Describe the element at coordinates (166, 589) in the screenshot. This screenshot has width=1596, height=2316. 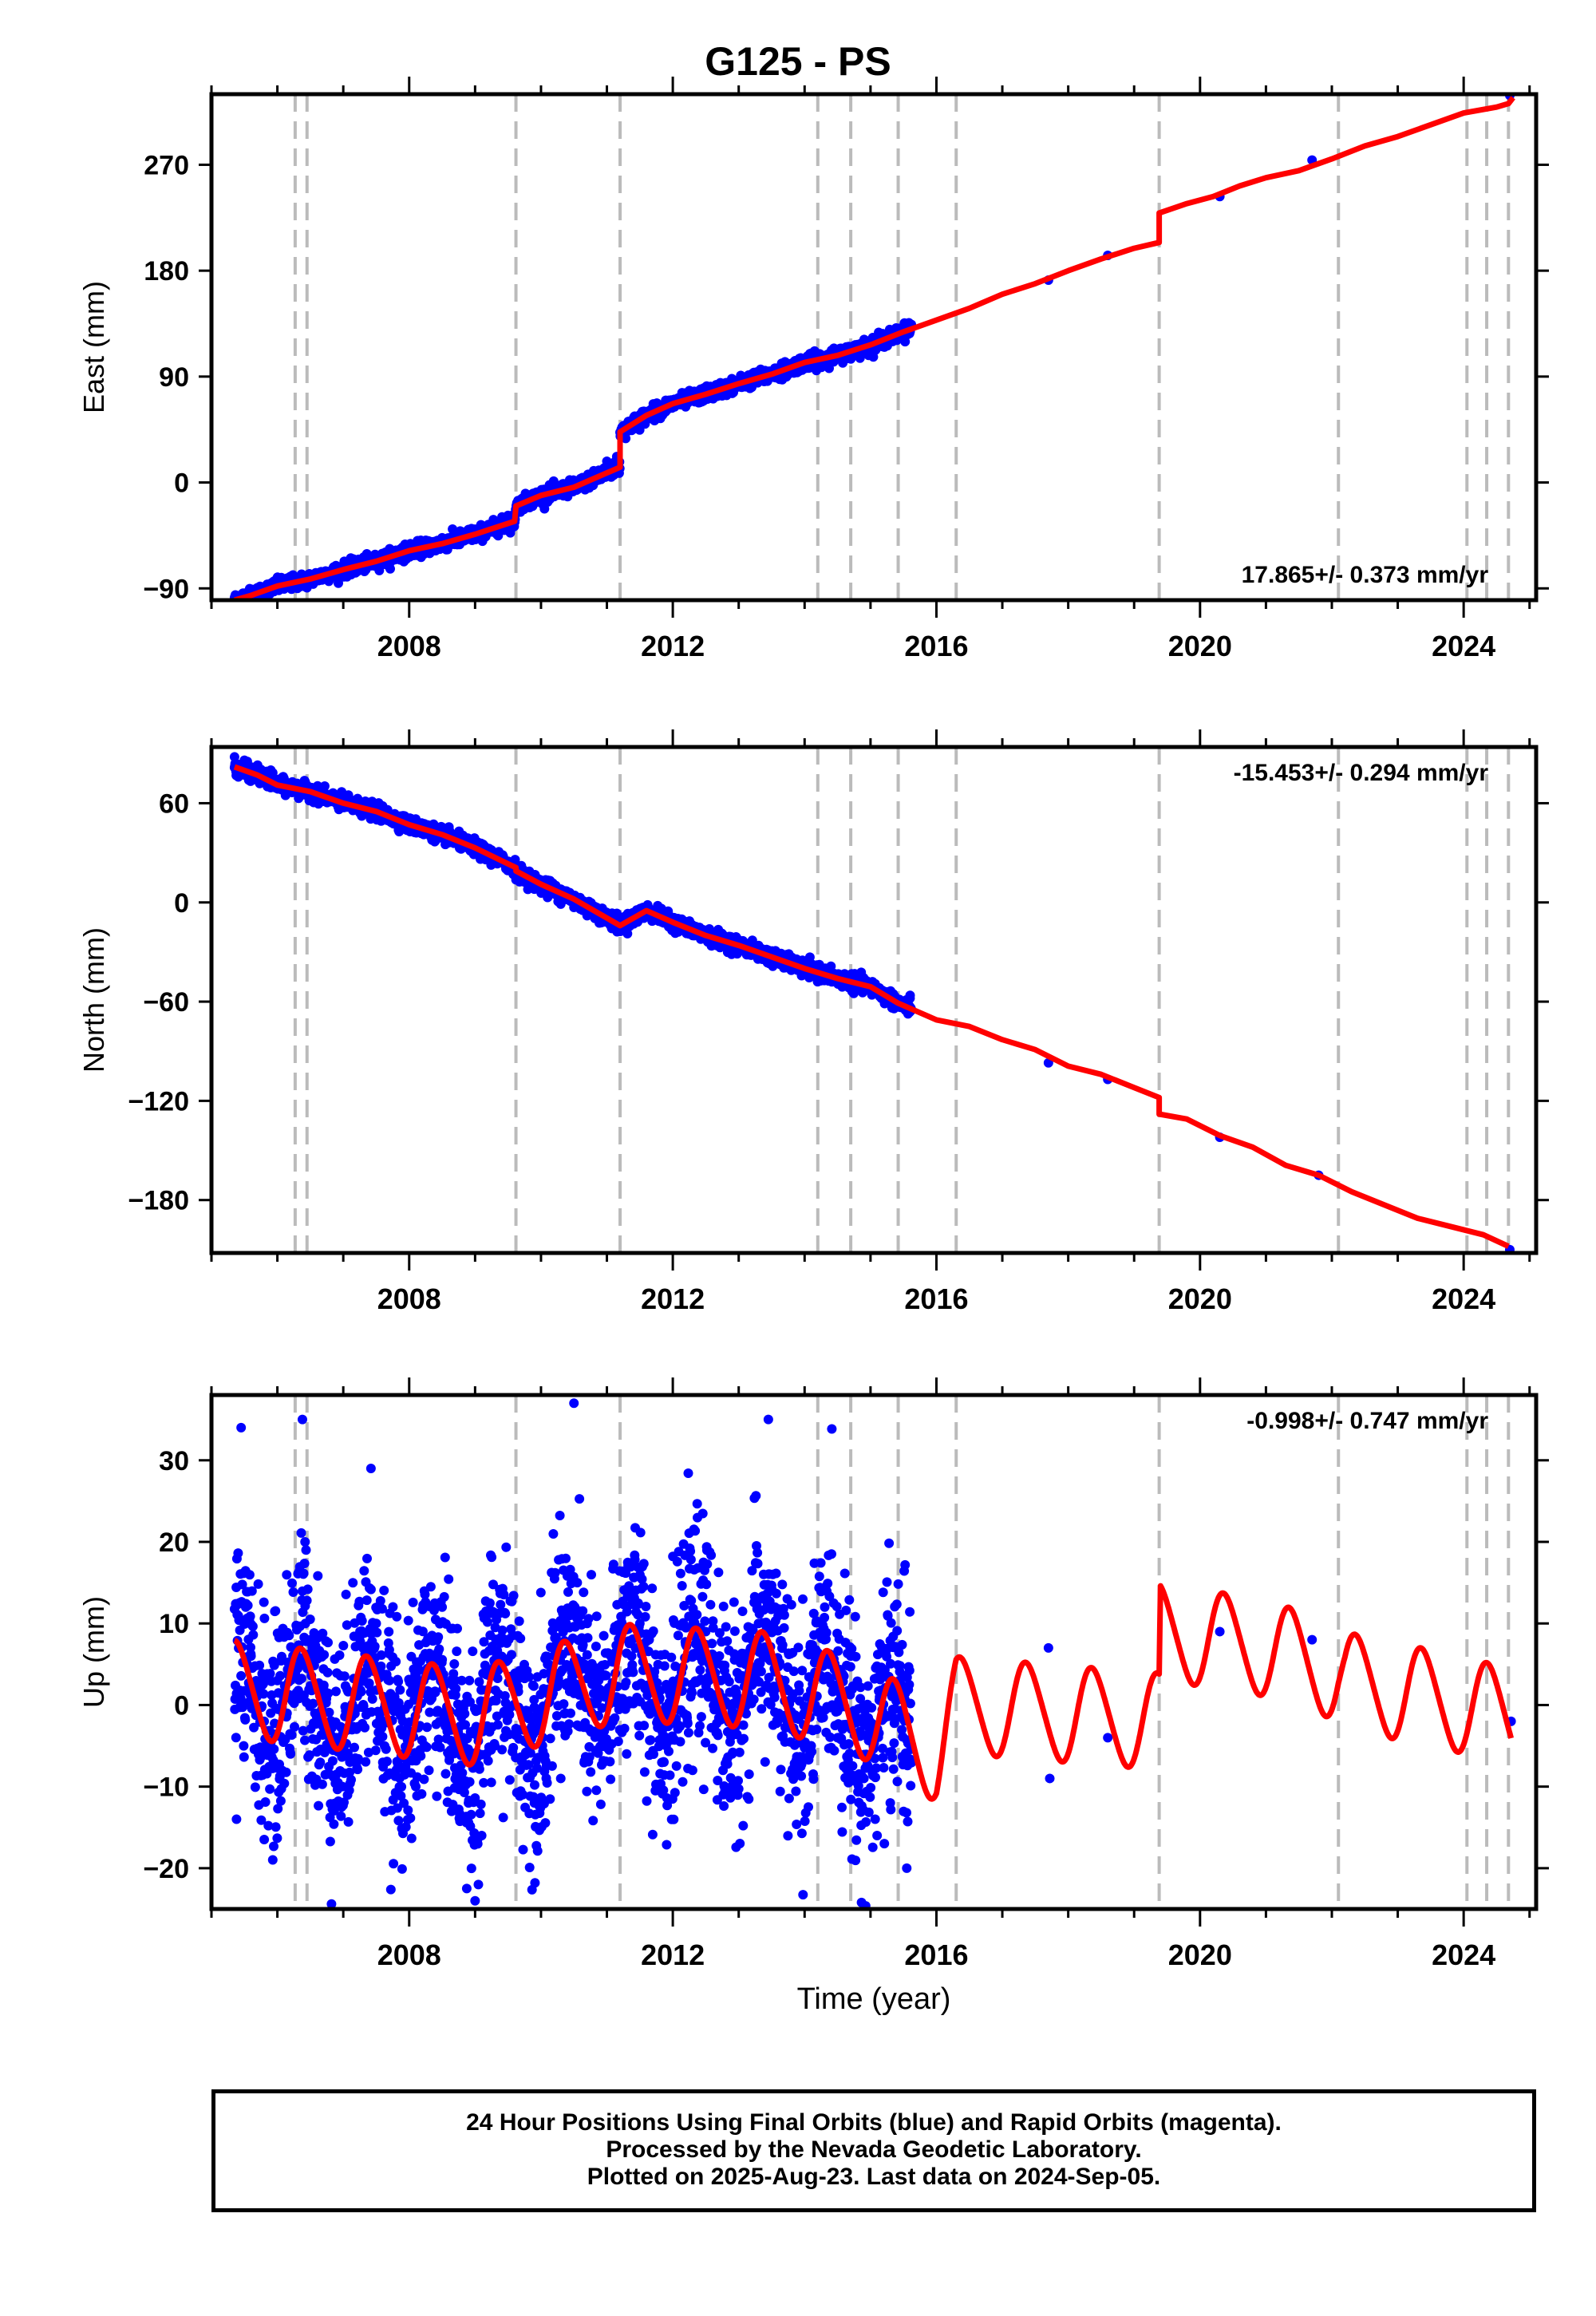
I see `y-tick-label: −90` at that location.